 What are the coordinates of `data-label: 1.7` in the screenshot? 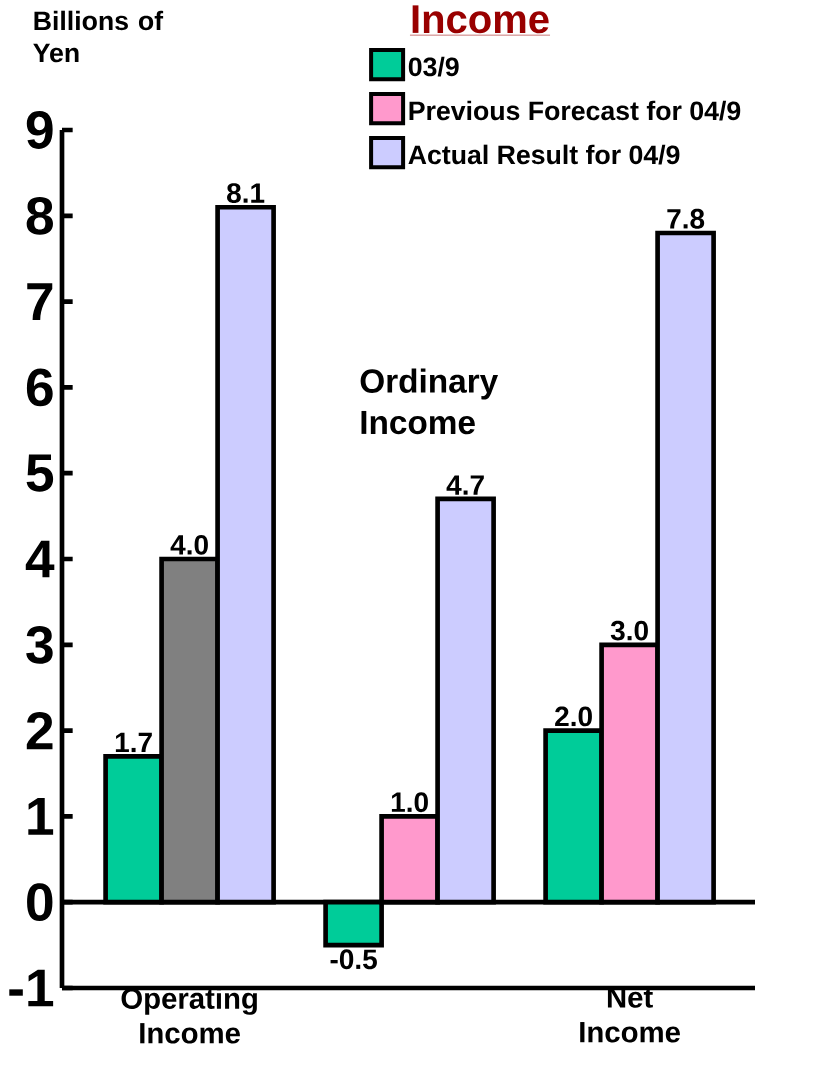 It's located at (133, 742).